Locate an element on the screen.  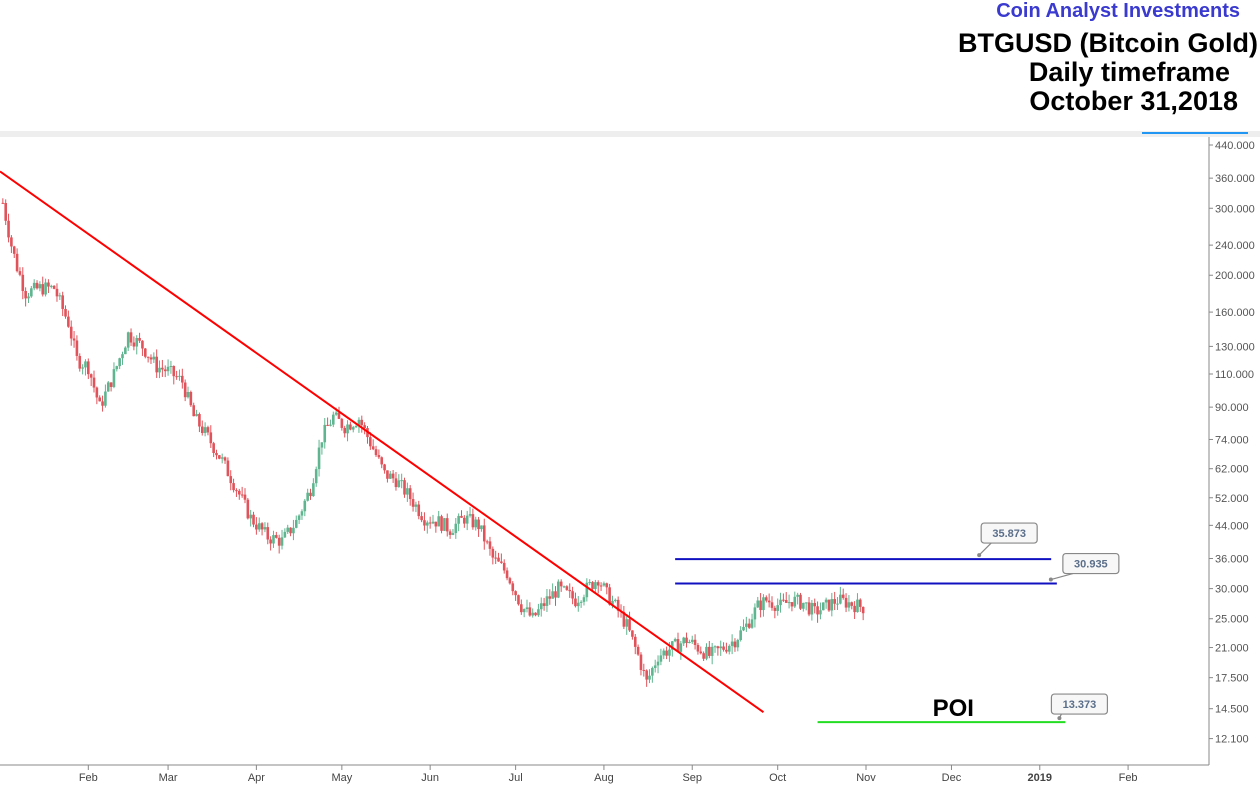
y-tick-label: 44.000 is located at coordinates (1232, 526).